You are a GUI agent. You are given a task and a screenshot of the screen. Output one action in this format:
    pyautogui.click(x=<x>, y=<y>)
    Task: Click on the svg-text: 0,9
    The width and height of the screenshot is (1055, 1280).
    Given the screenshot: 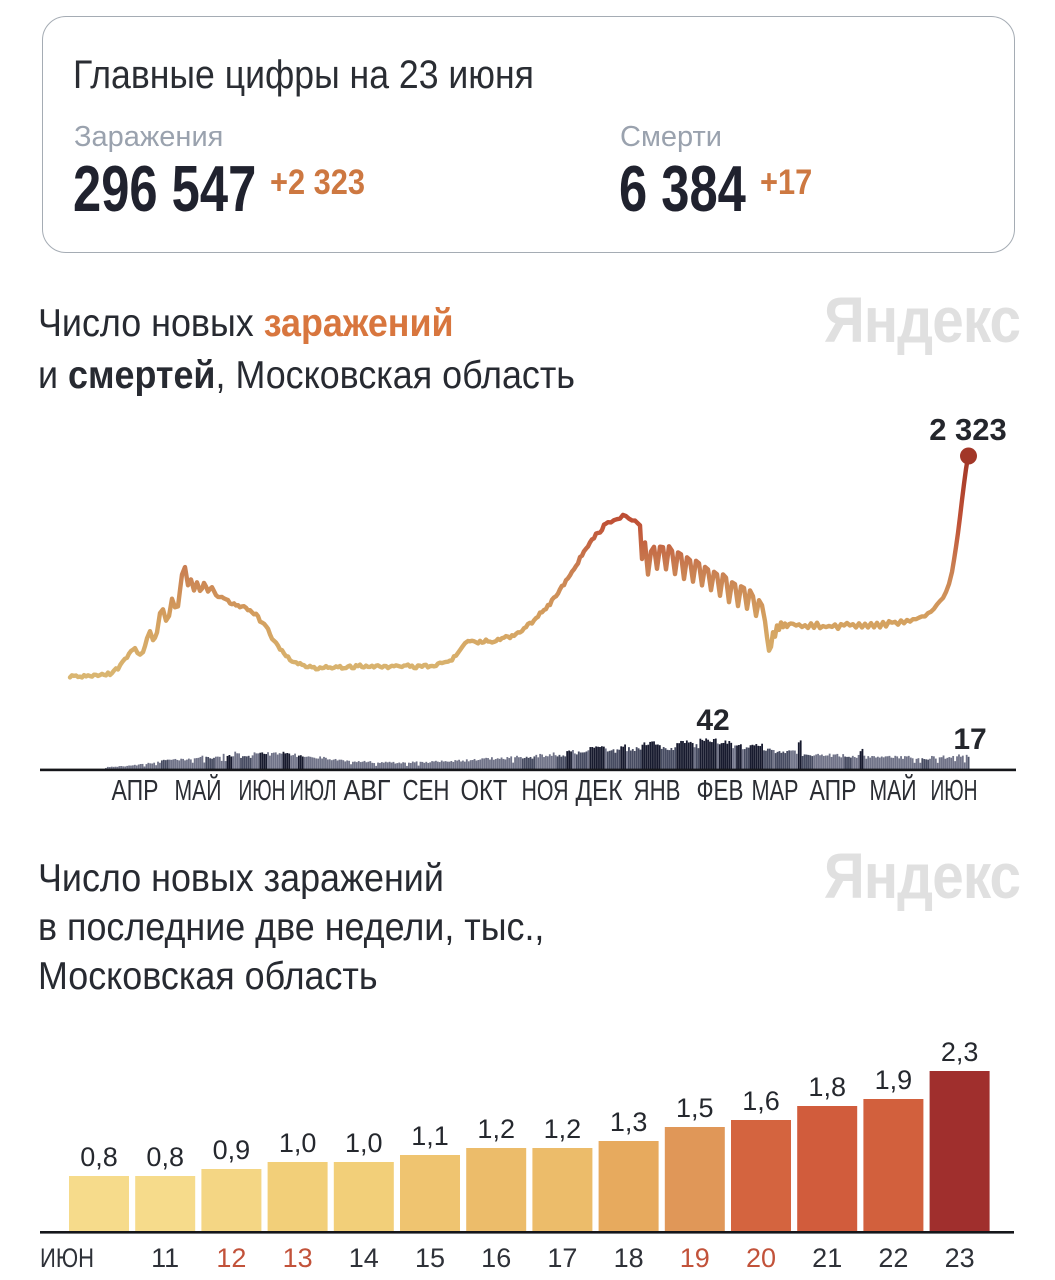 What is the action you would take?
    pyautogui.click(x=232, y=1150)
    